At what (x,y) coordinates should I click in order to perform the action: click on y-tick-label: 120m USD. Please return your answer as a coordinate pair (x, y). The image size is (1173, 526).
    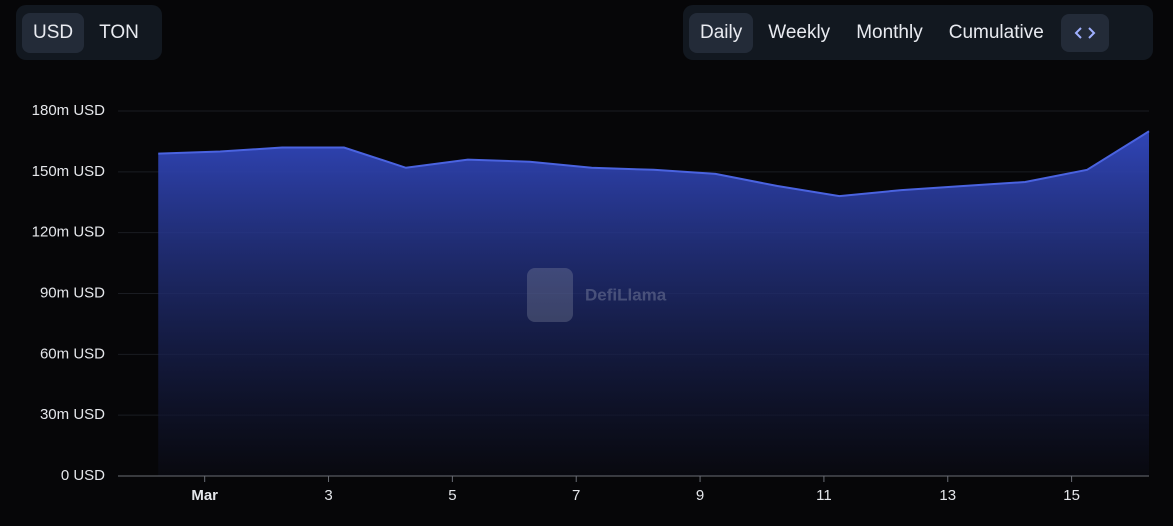
    Looking at the image, I should click on (69, 232).